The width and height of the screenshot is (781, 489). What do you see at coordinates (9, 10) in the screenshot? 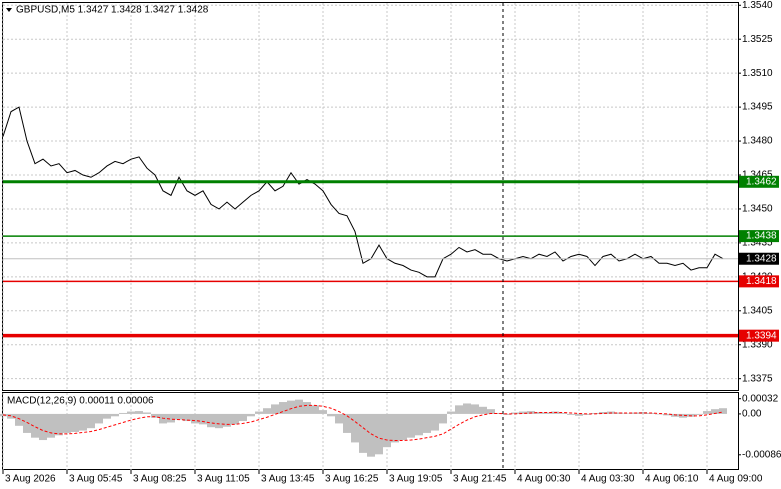
I see `collapse-icon` at bounding box center [9, 10].